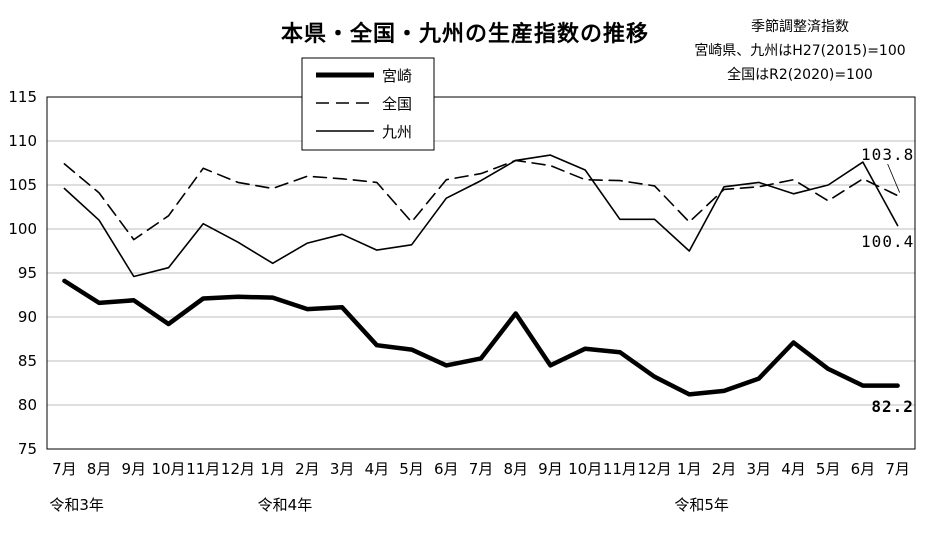 The width and height of the screenshot is (932, 536). I want to click on y-tick-label: 95, so click(27, 273).